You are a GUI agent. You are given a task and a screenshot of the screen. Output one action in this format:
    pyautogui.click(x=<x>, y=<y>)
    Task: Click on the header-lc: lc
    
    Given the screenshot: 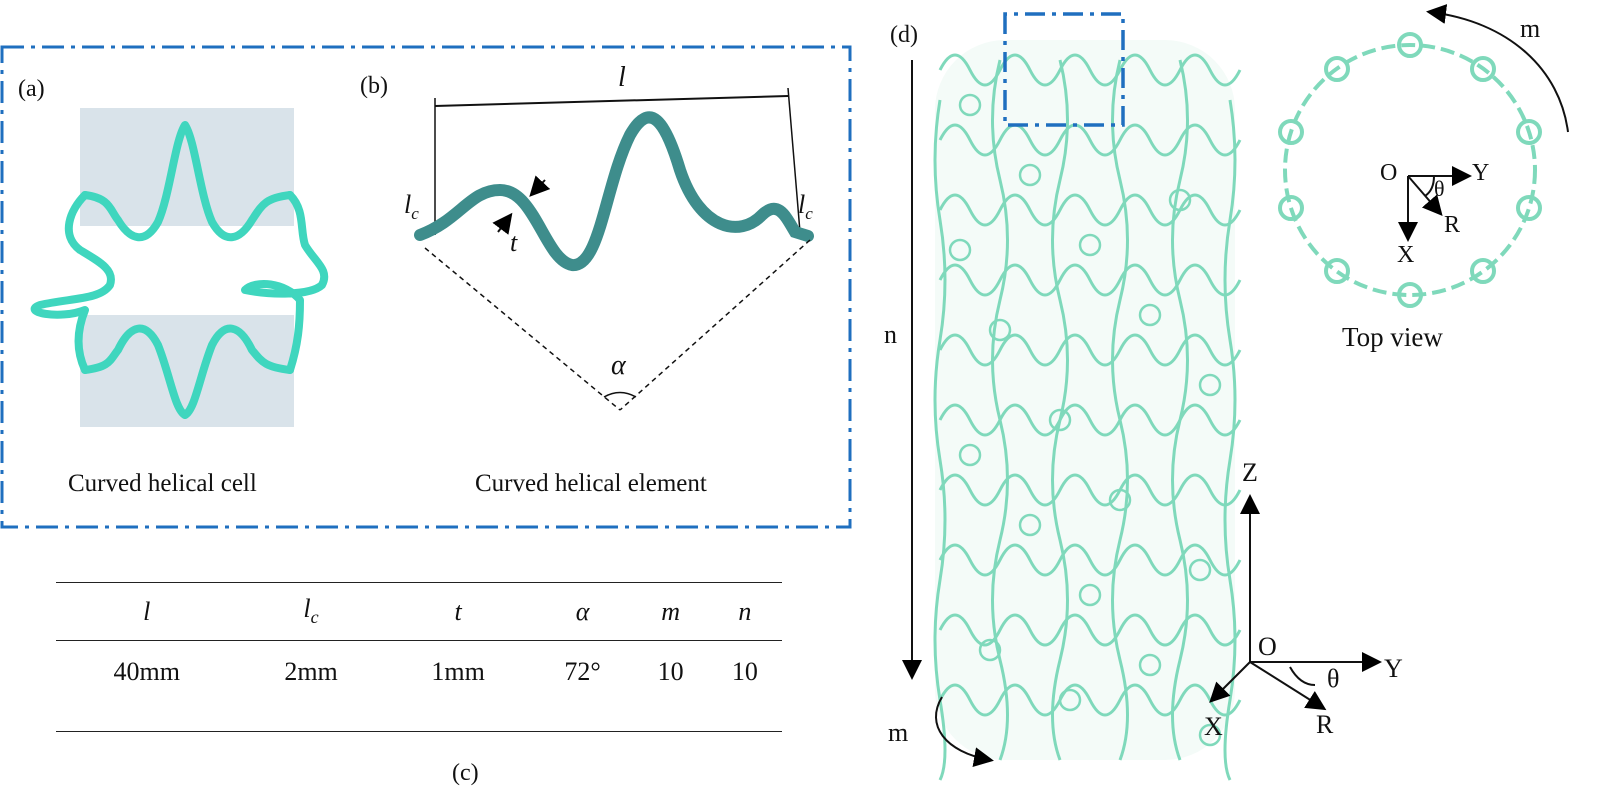 What is the action you would take?
    pyautogui.click(x=311, y=611)
    